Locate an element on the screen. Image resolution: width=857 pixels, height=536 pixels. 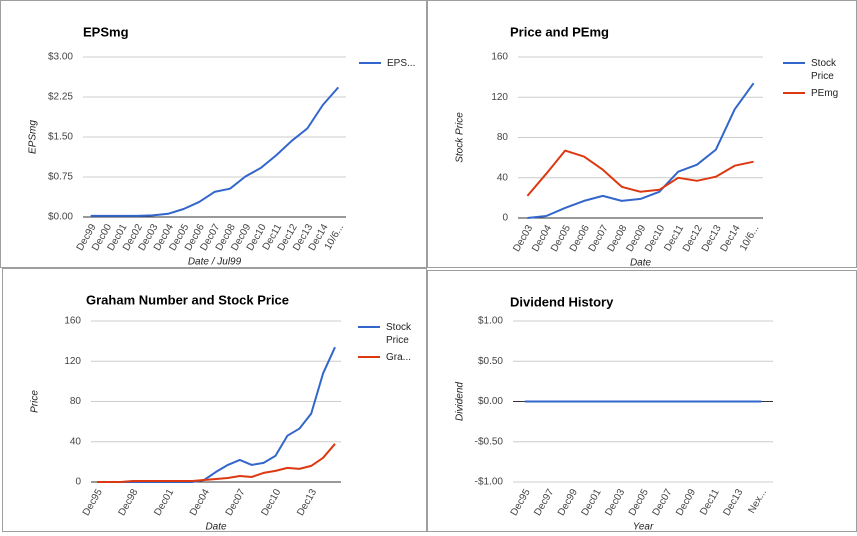
x-tick-label: Dec10 is located at coordinates (271, 502).